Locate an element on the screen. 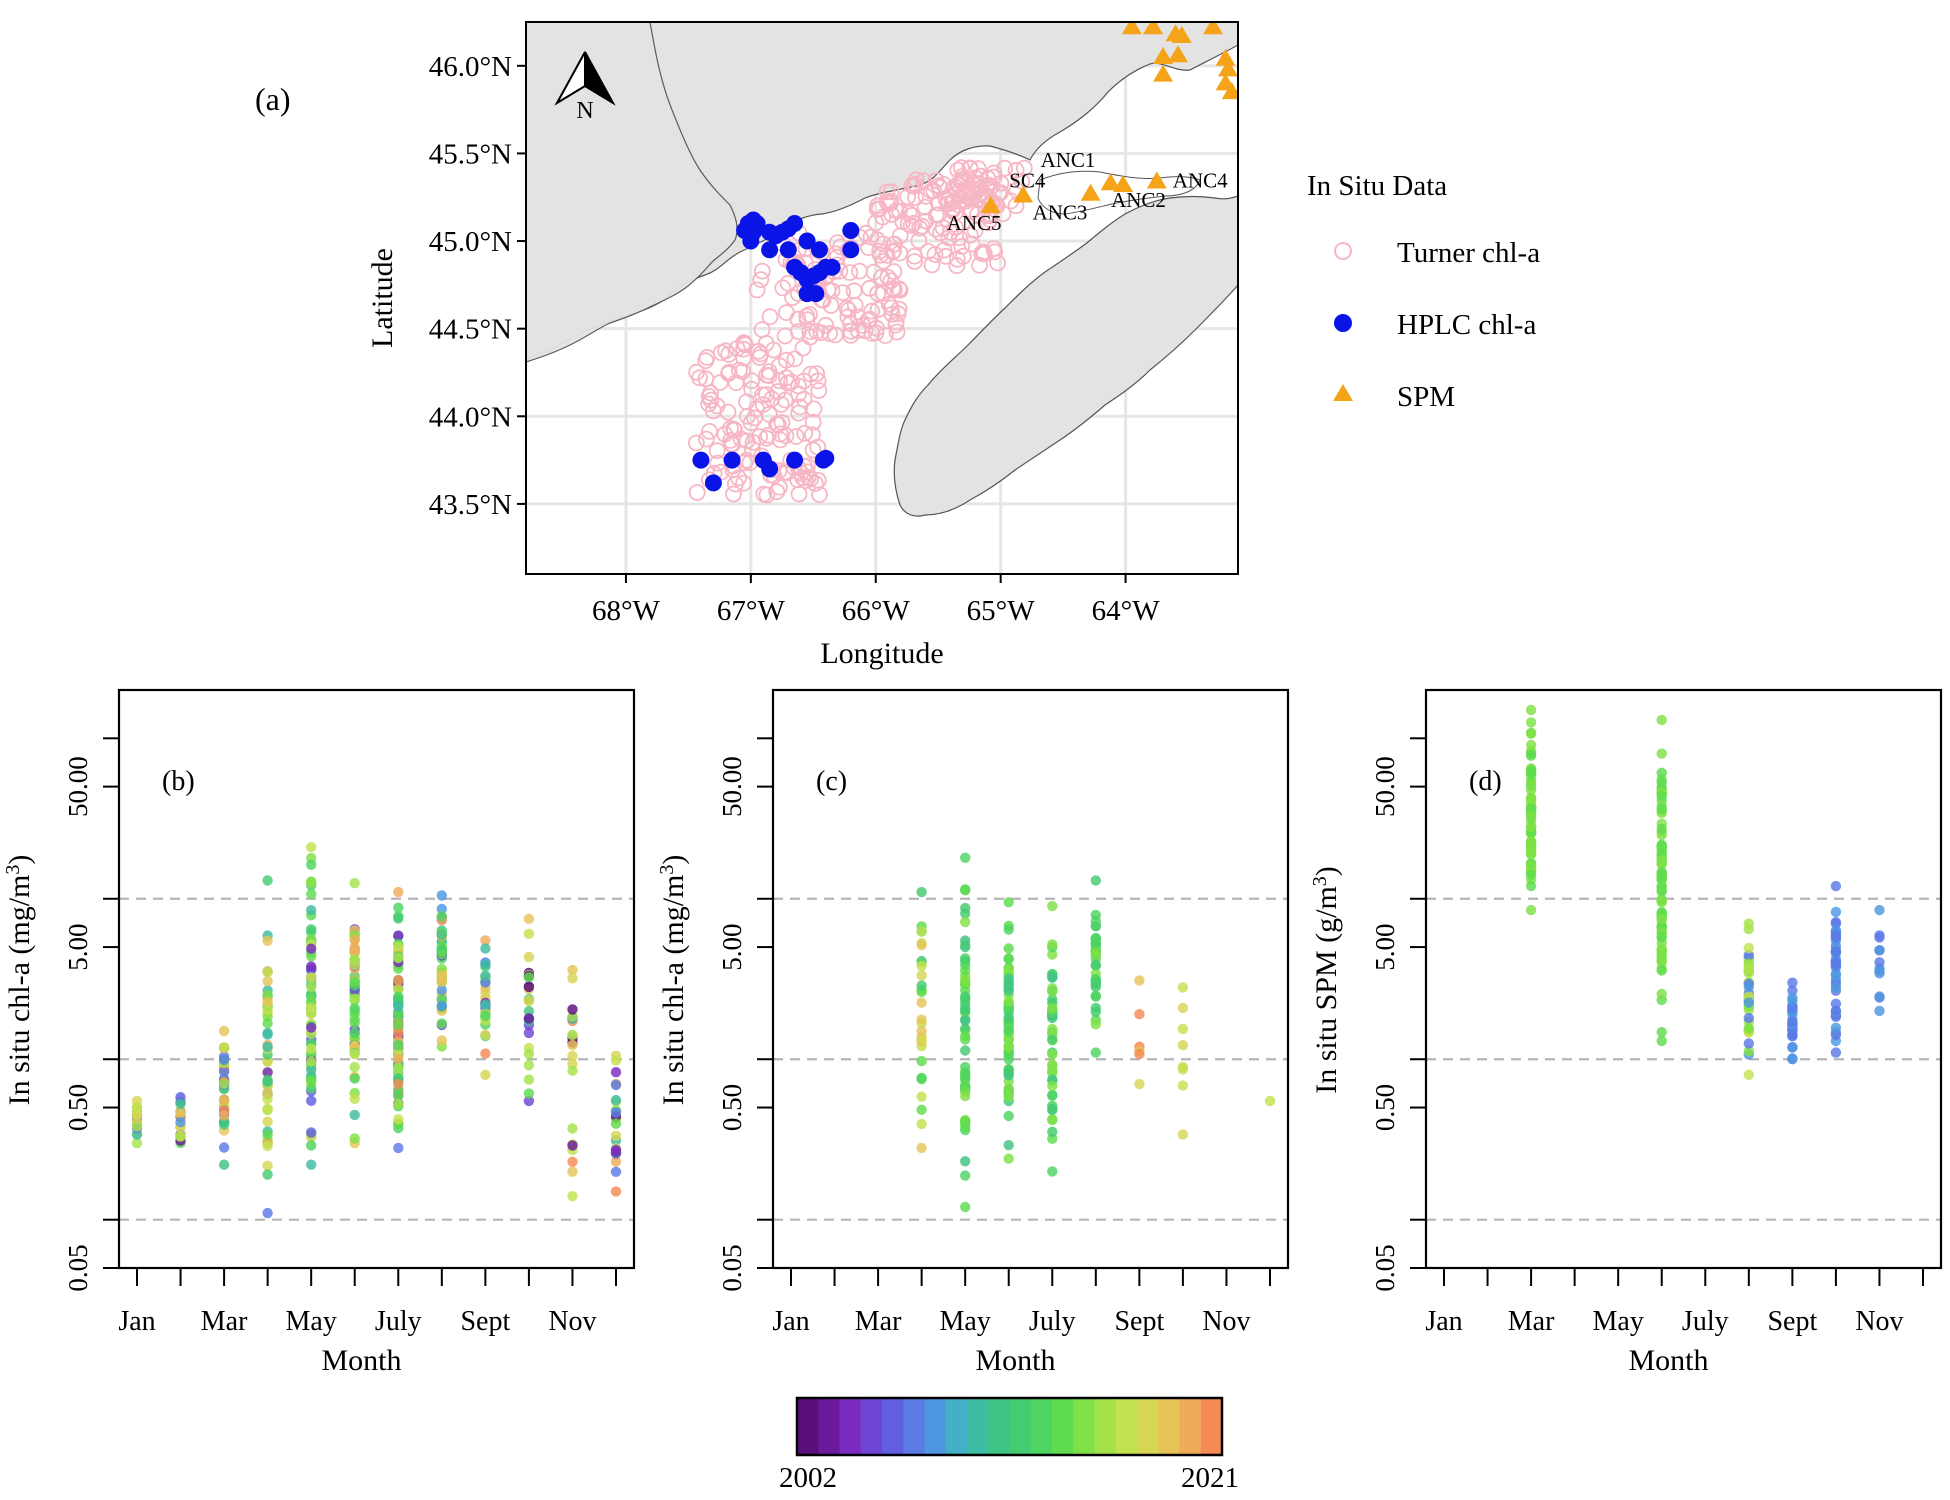  colorbar: 2002 2021 is located at coordinates (1009, 1445).